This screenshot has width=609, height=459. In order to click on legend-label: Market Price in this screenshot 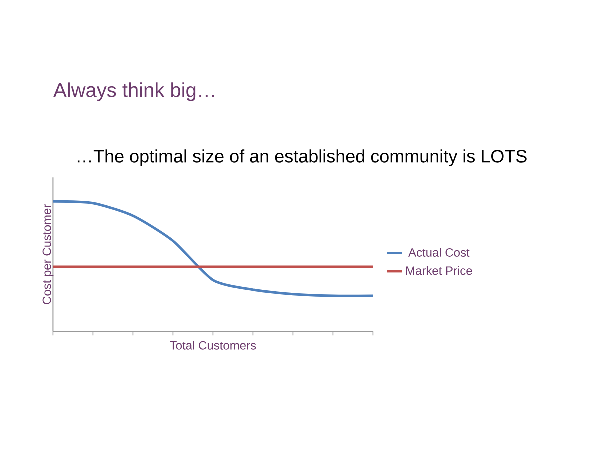, I will do `click(439, 271)`.